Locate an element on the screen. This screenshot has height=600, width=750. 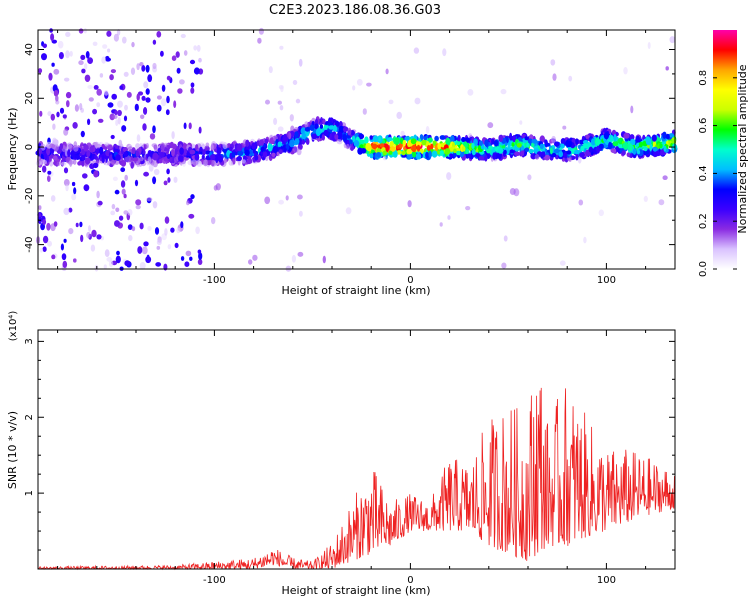
spectrogram-x-label: Height of straight line (km) is located at coordinates (355, 290).